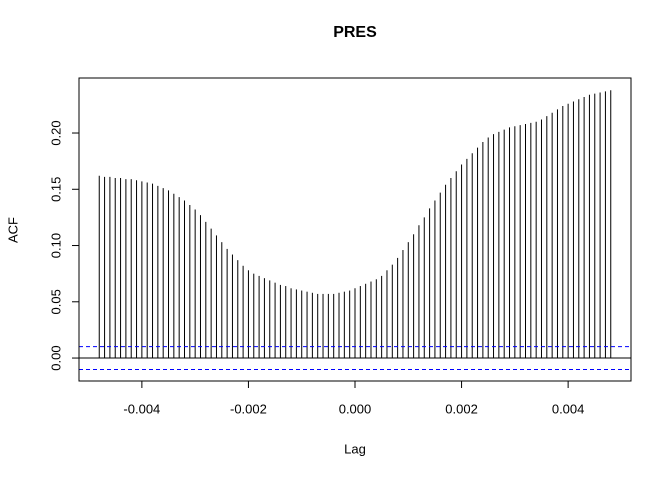 The height and width of the screenshot is (480, 672). What do you see at coordinates (55, 357) in the screenshot?
I see `y-tick-label: 0.00` at bounding box center [55, 357].